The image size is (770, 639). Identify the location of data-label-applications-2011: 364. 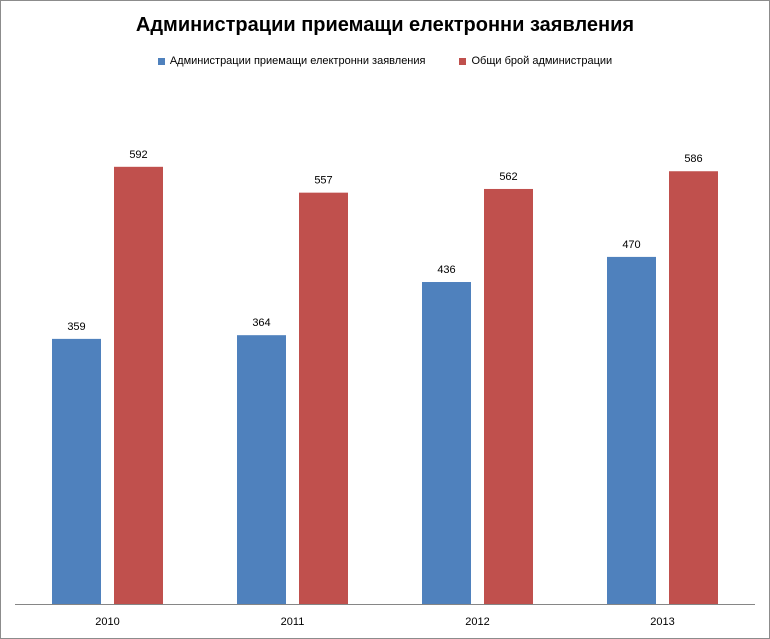
(261, 323).